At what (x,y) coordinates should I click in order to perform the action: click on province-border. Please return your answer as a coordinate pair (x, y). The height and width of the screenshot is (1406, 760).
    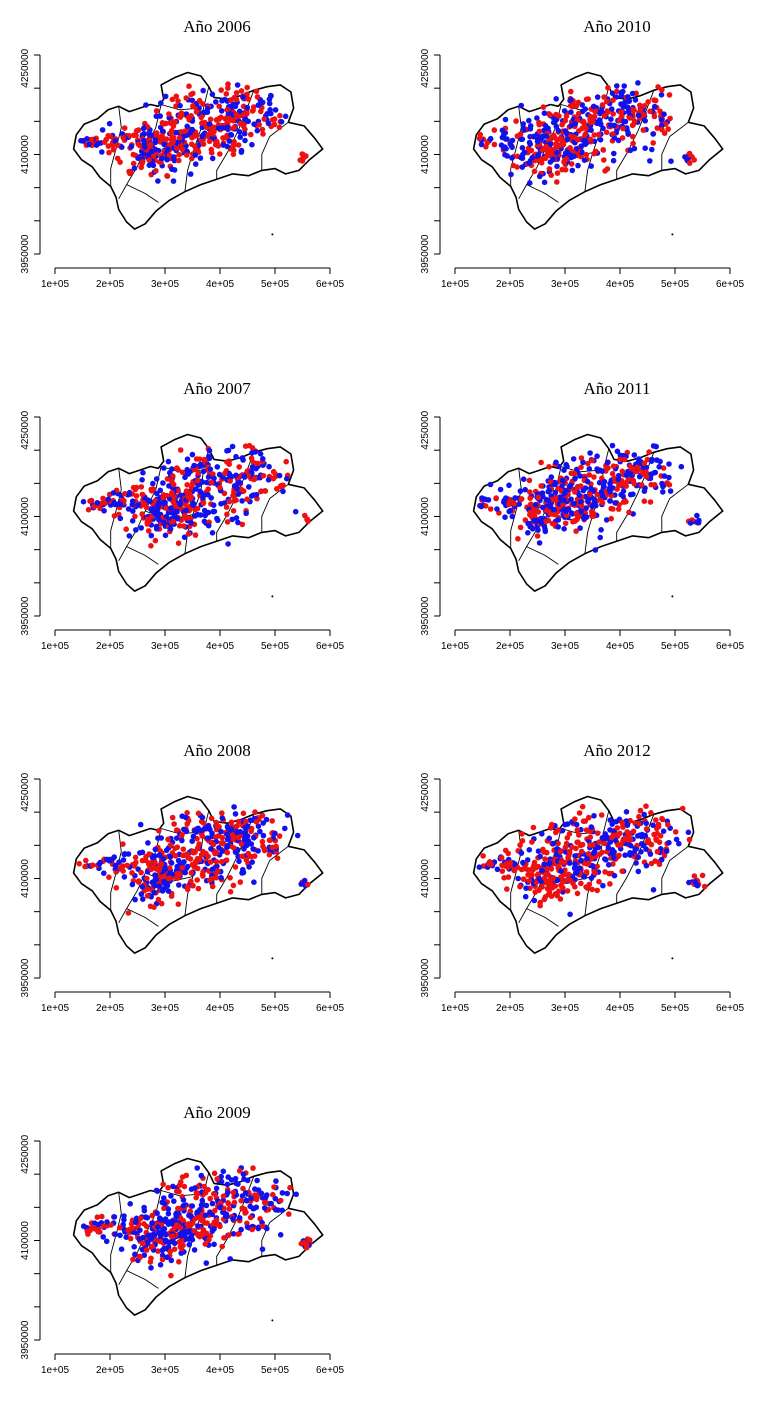
    Looking at the image, I should click on (140, 514).